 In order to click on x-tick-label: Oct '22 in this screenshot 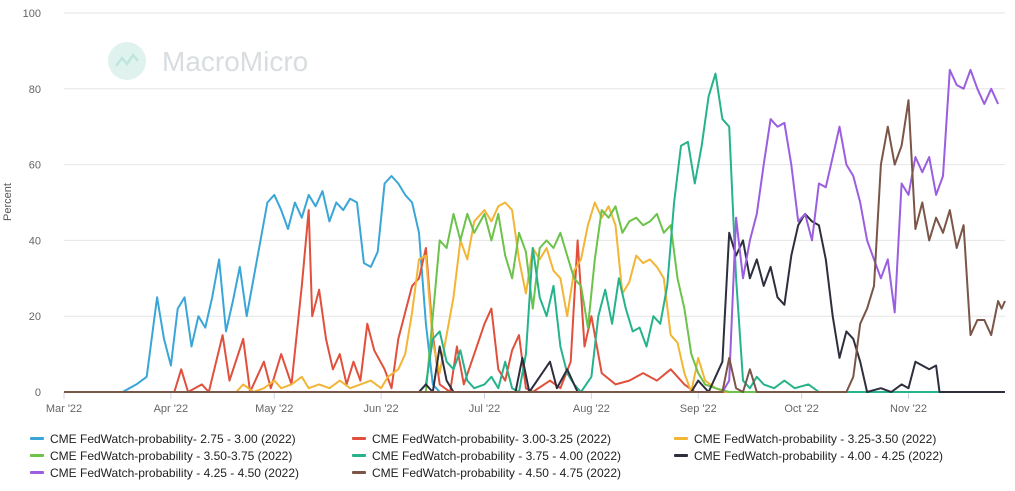, I will do `click(801, 409)`.